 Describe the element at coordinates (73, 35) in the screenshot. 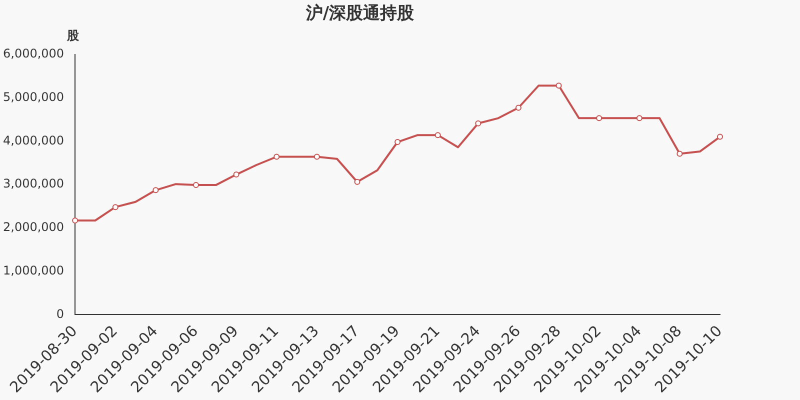

I see `y-axis-title: 股` at that location.